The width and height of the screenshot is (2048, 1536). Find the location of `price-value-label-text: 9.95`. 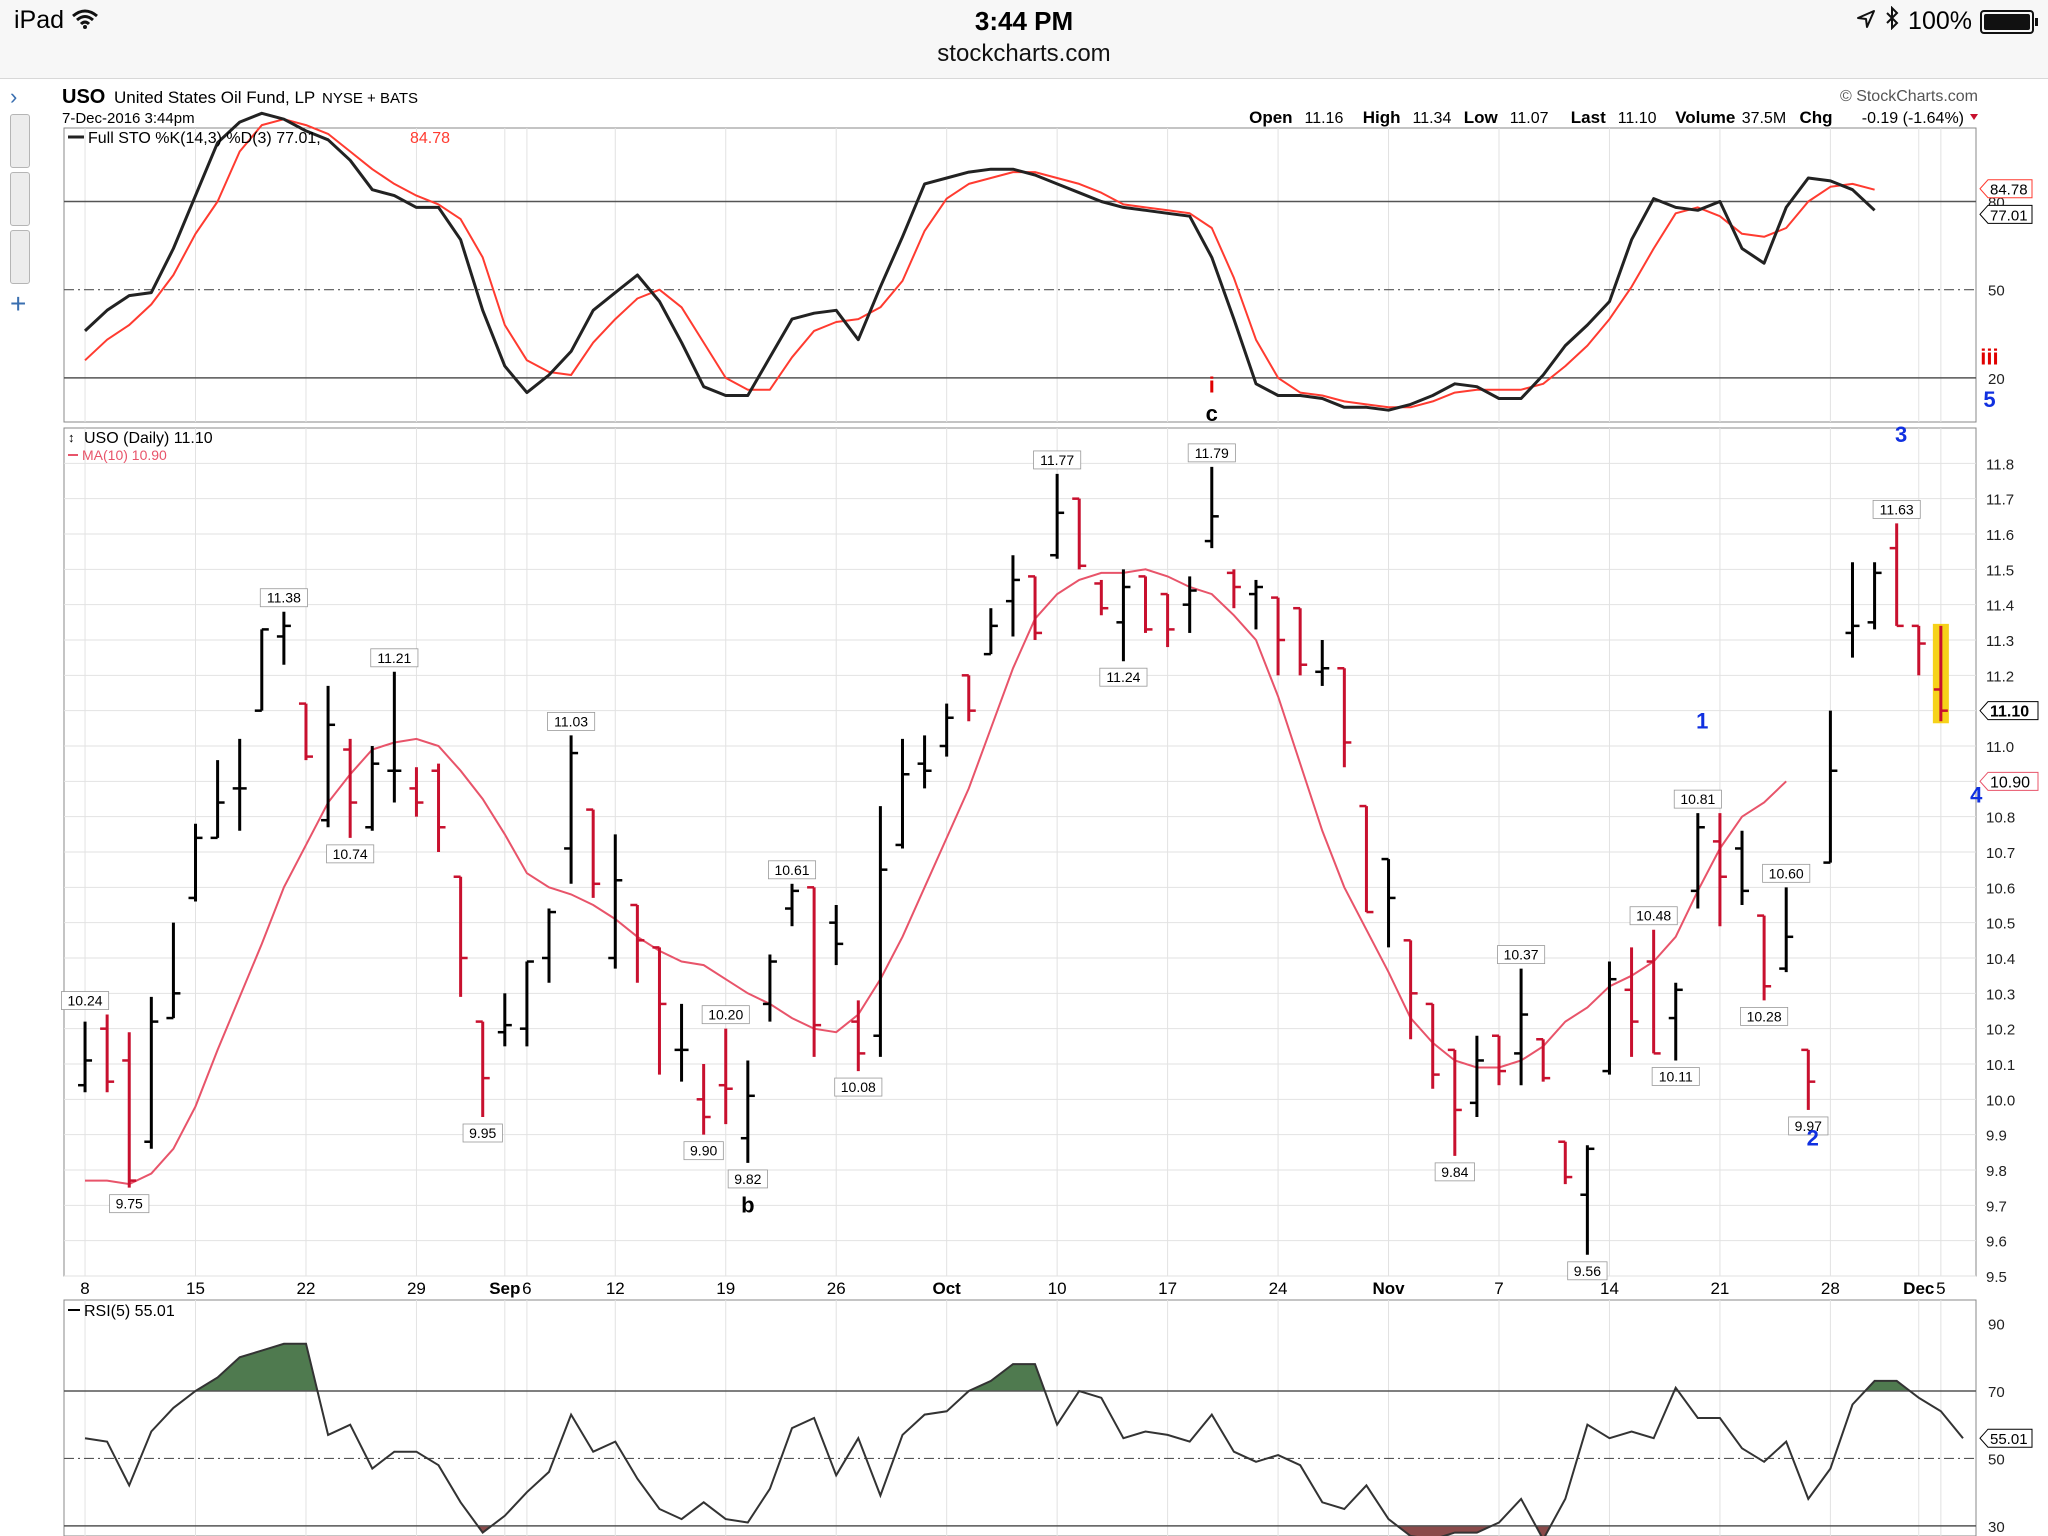

price-value-label-text: 9.95 is located at coordinates (482, 1133).